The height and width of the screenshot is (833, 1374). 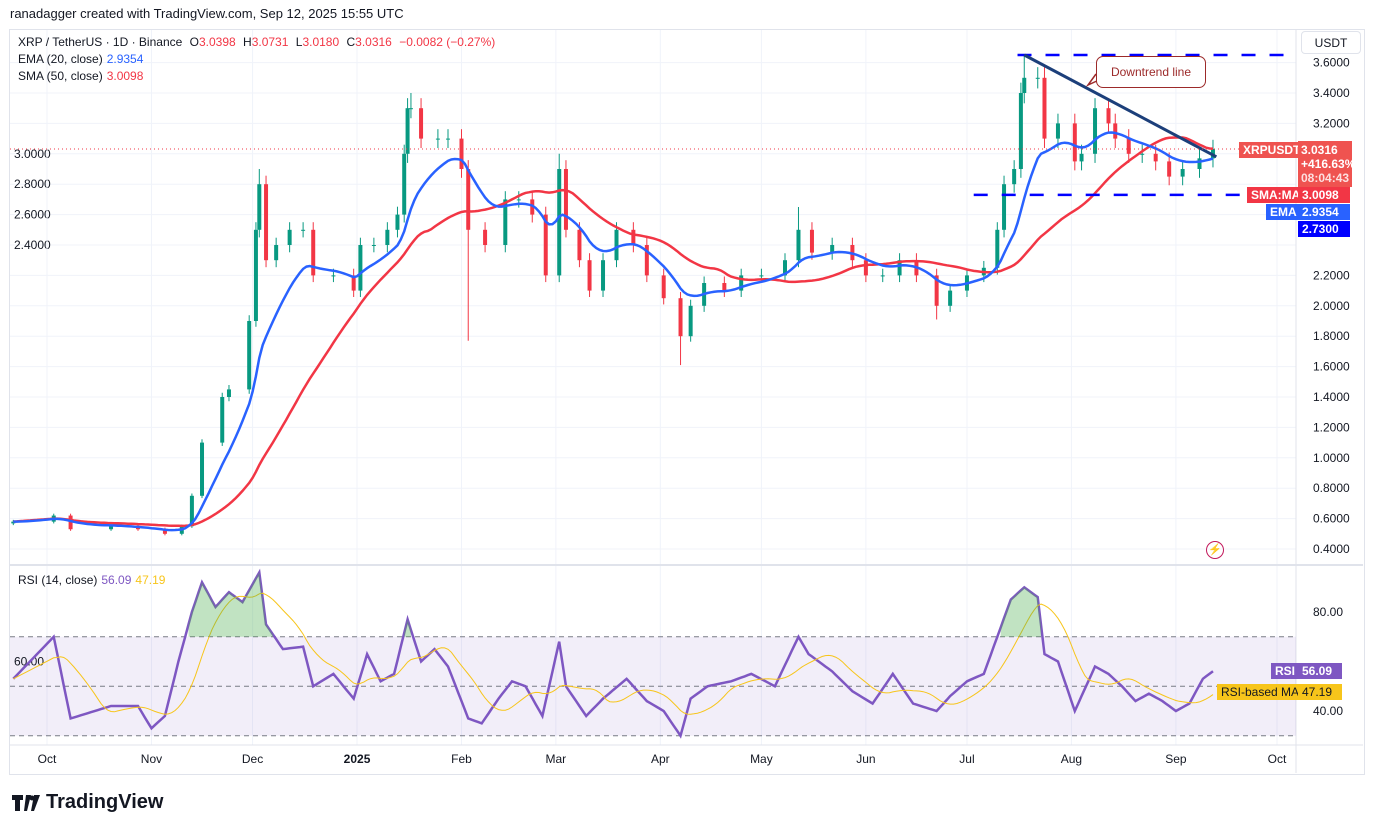 I want to click on ema-legend: EMA (20, close) 2.9354, so click(x=82, y=59).